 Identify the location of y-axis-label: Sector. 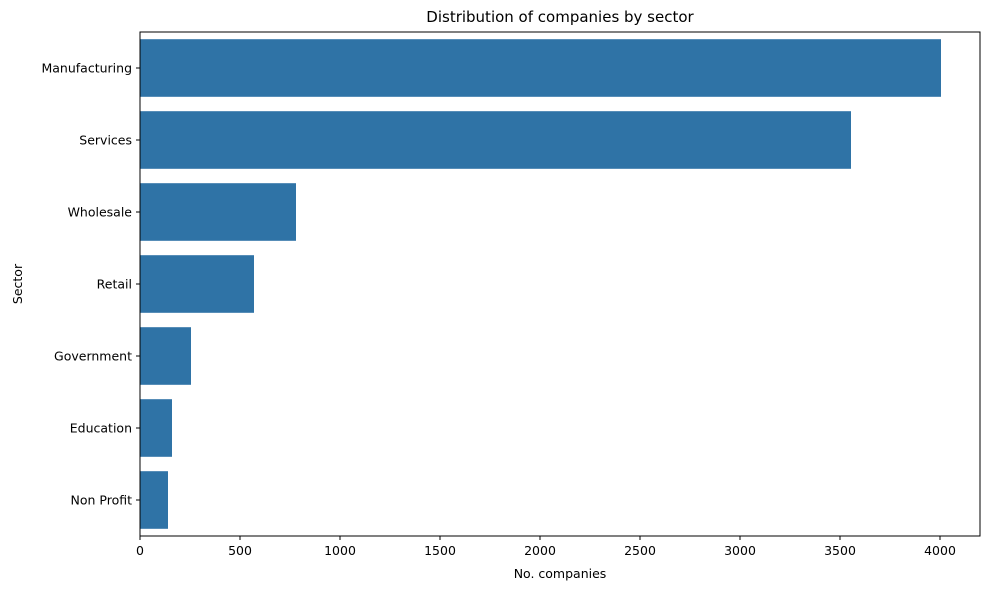
(17, 283).